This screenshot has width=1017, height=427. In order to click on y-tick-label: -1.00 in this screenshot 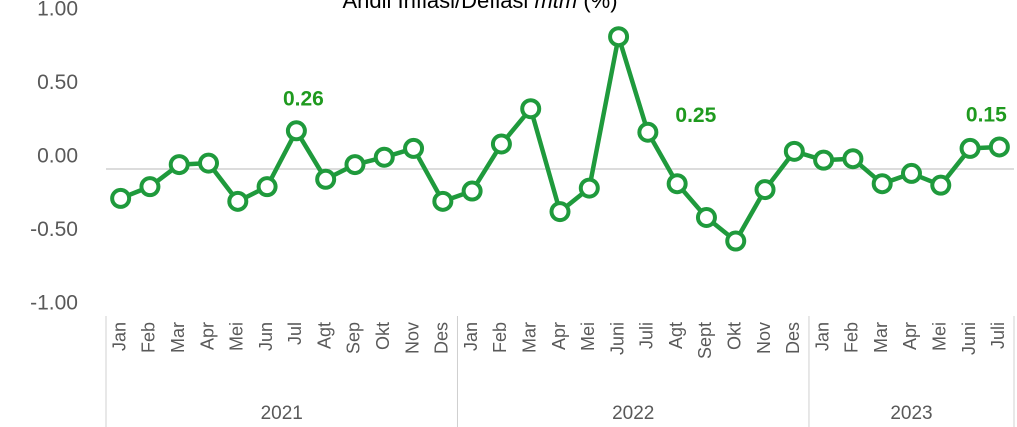, I will do `click(54, 303)`.